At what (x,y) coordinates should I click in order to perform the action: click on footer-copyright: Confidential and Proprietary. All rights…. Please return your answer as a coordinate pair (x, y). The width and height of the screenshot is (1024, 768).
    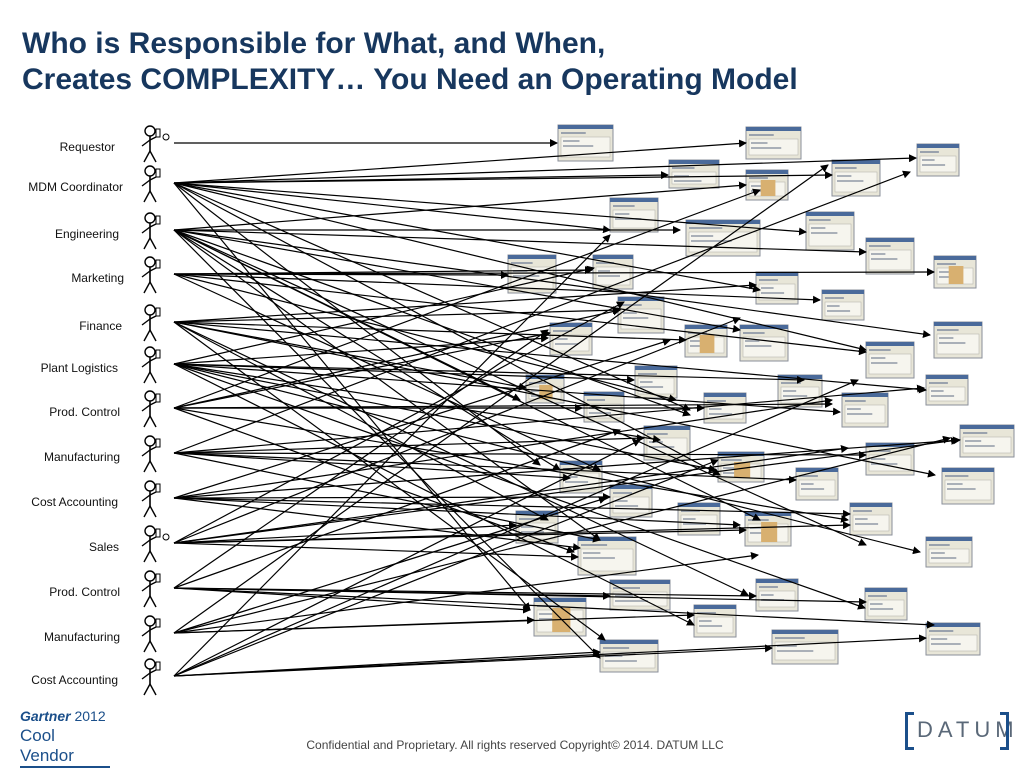
    Looking at the image, I should click on (512, 745).